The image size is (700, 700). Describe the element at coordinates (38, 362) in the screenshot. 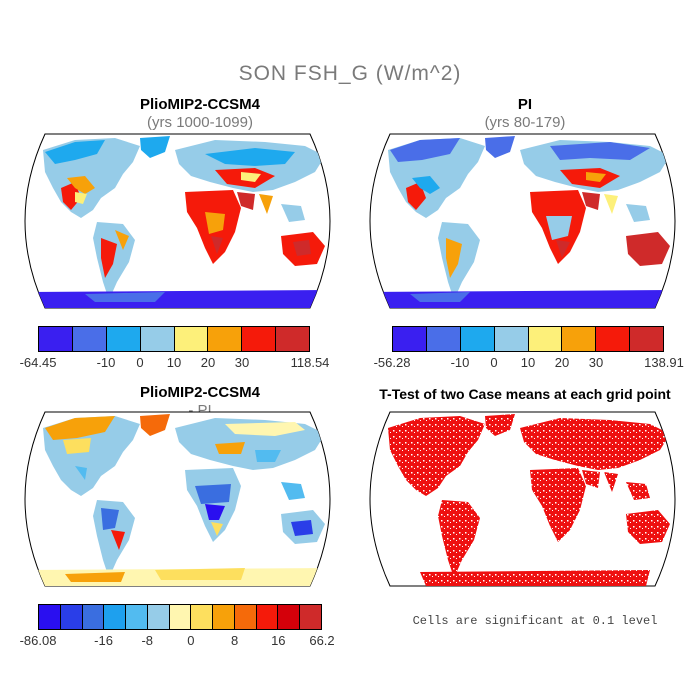

I see `colorbar-tick-label: -64.45` at that location.